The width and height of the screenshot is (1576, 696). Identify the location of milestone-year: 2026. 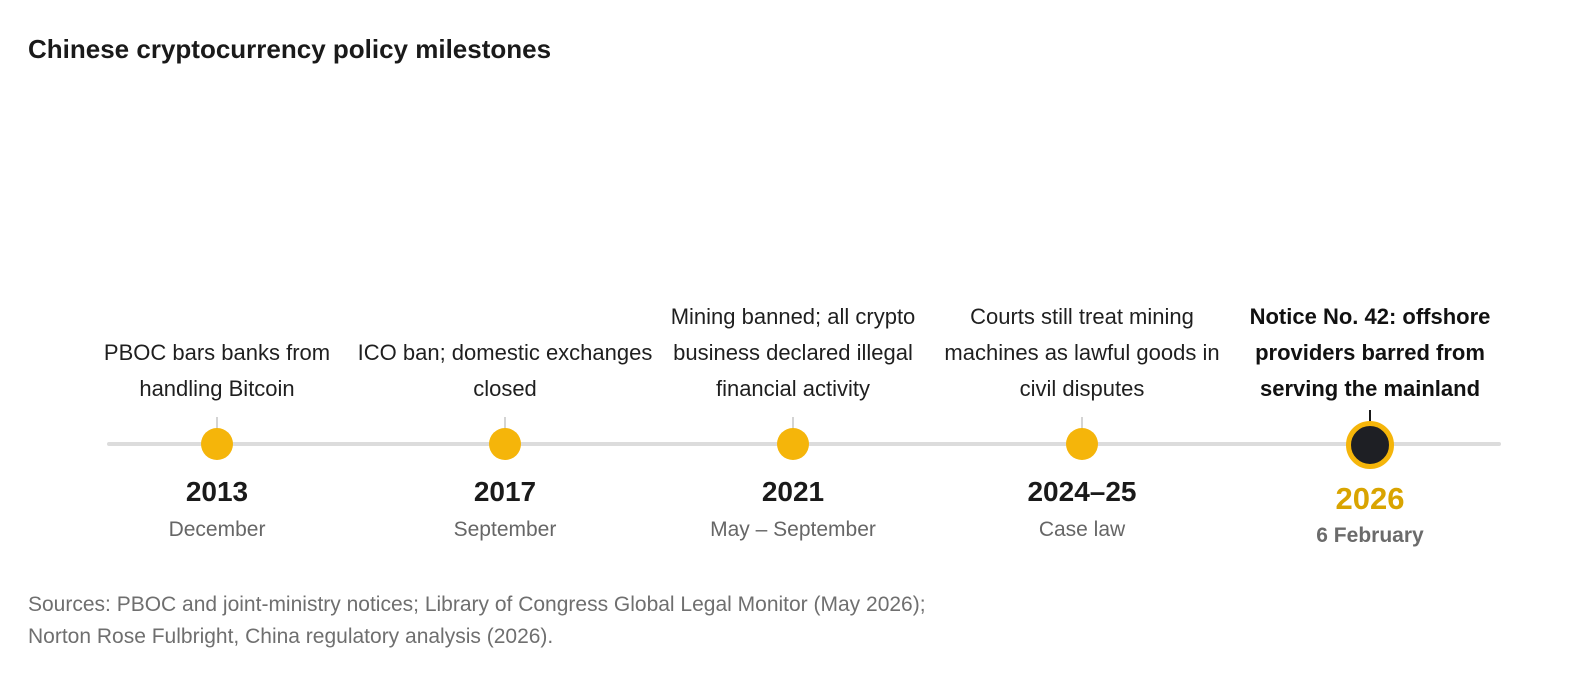
(1370, 498).